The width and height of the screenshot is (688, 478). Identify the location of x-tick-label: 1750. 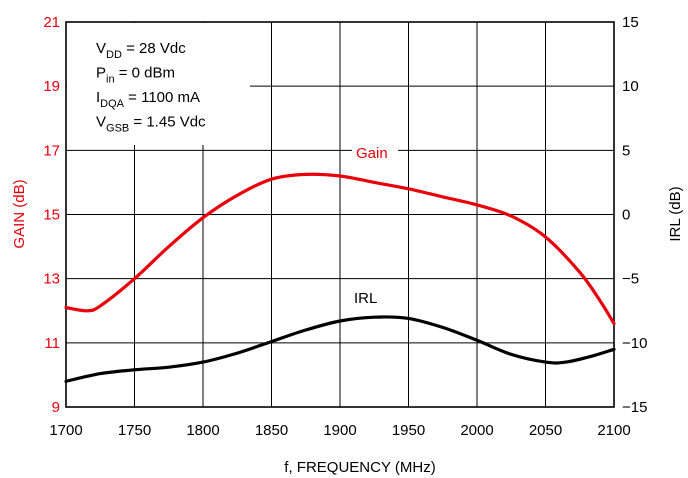
(134, 430).